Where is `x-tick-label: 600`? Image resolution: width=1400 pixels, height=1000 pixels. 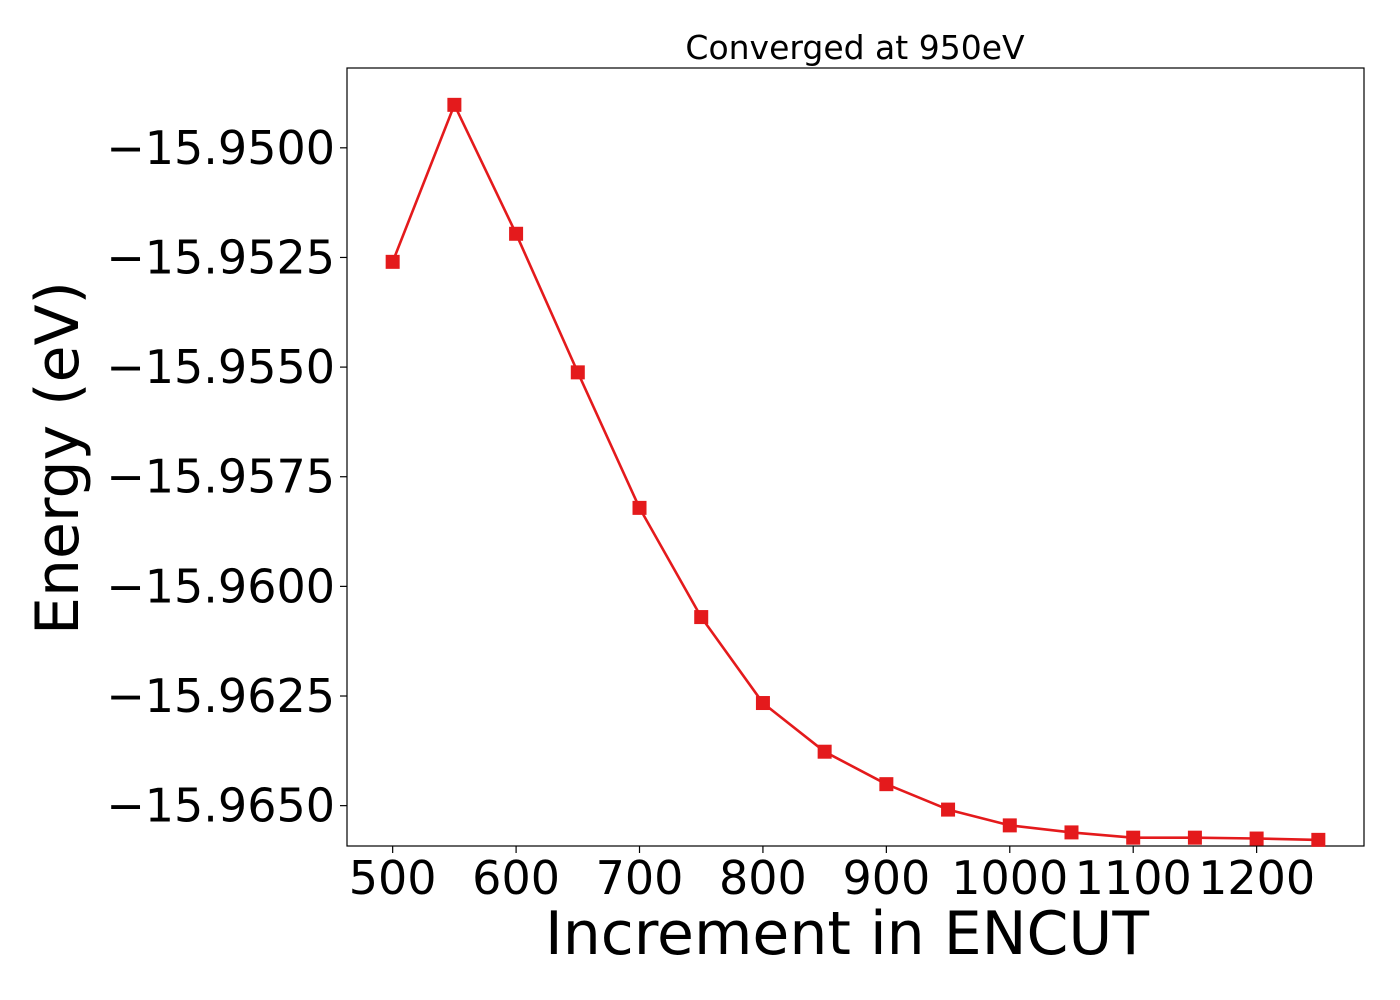 x-tick-label: 600 is located at coordinates (516, 878).